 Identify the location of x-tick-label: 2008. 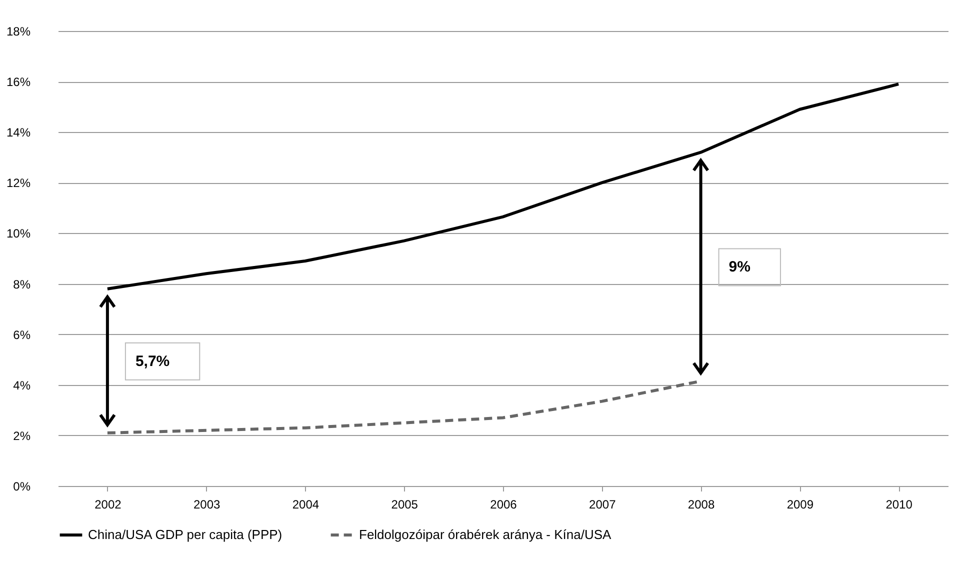
(701, 505).